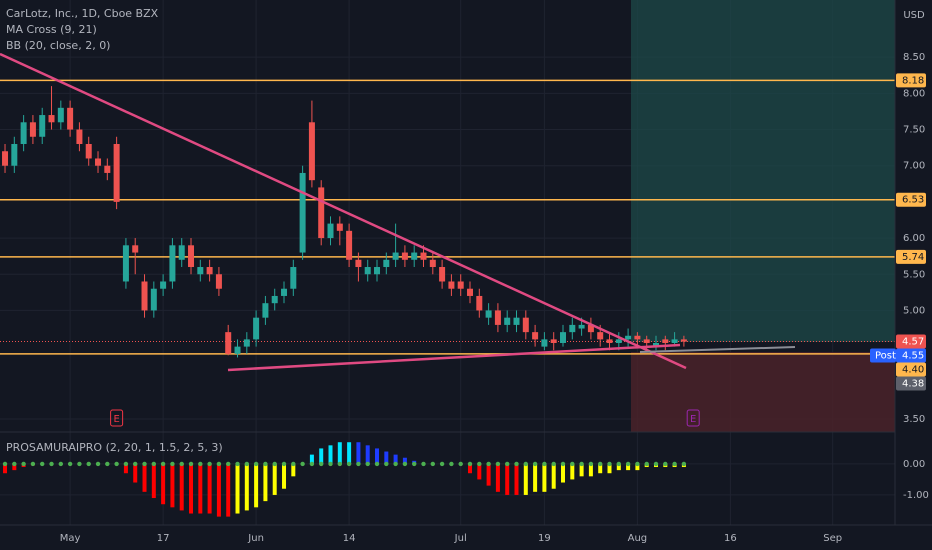  Describe the element at coordinates (349, 538) in the screenshot. I see `x-tick-label: 14` at that location.